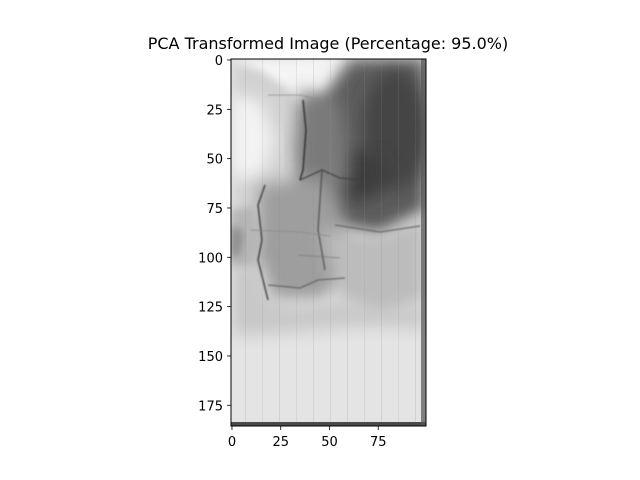 The height and width of the screenshot is (480, 640). I want to click on x-tick-label: 75, so click(378, 442).